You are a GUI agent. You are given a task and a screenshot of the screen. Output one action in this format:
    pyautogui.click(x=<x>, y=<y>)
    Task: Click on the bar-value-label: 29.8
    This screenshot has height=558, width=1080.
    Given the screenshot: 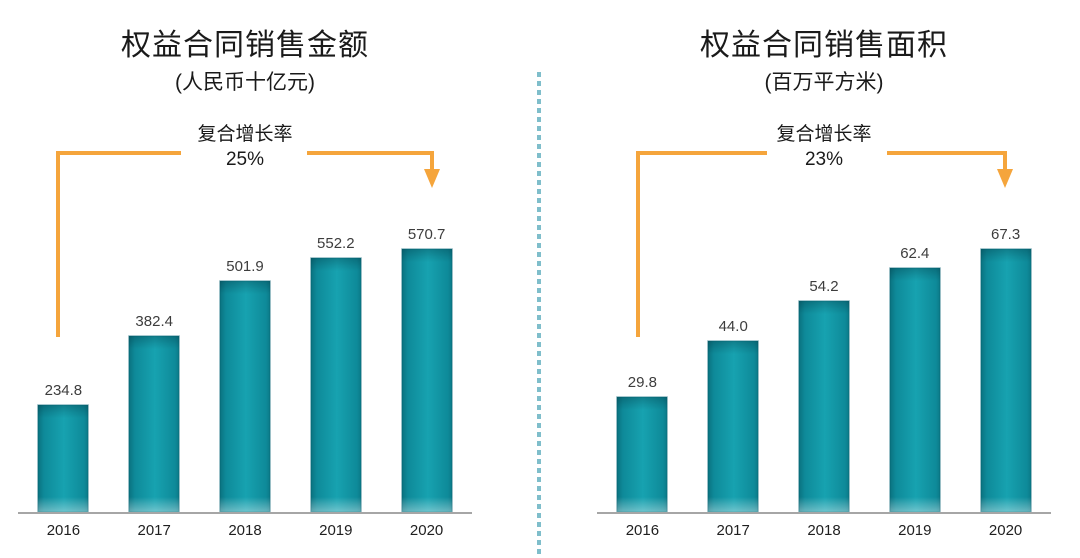 What is the action you would take?
    pyautogui.click(x=642, y=382)
    